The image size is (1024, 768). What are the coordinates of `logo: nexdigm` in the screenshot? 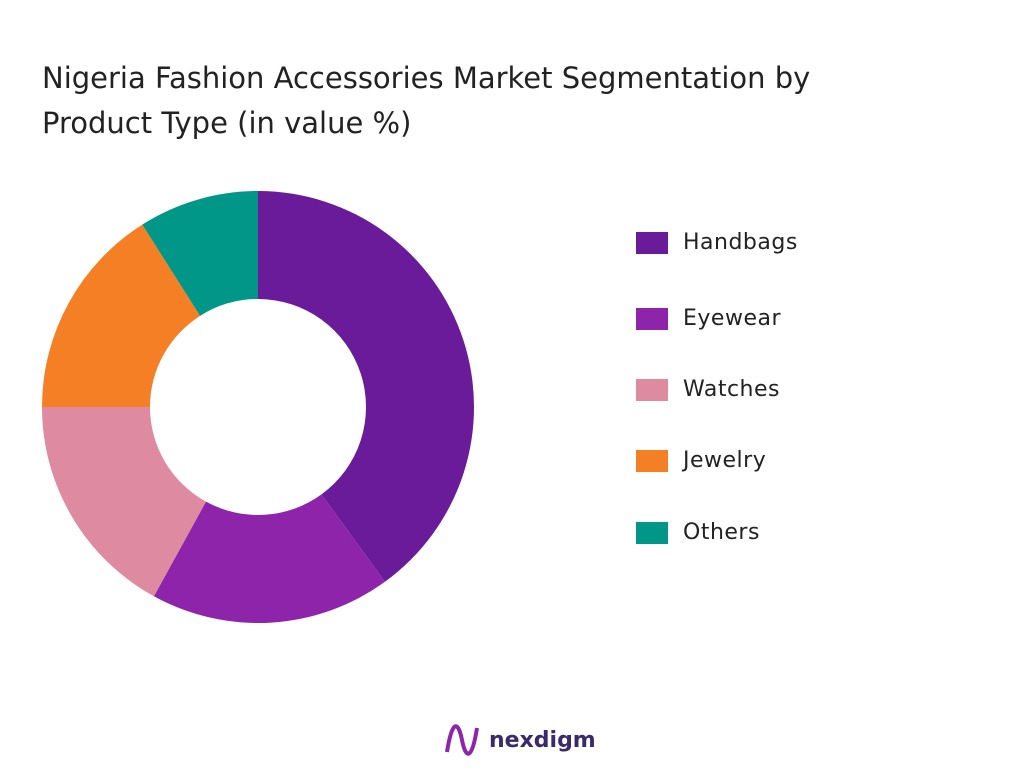 It's located at (520, 740).